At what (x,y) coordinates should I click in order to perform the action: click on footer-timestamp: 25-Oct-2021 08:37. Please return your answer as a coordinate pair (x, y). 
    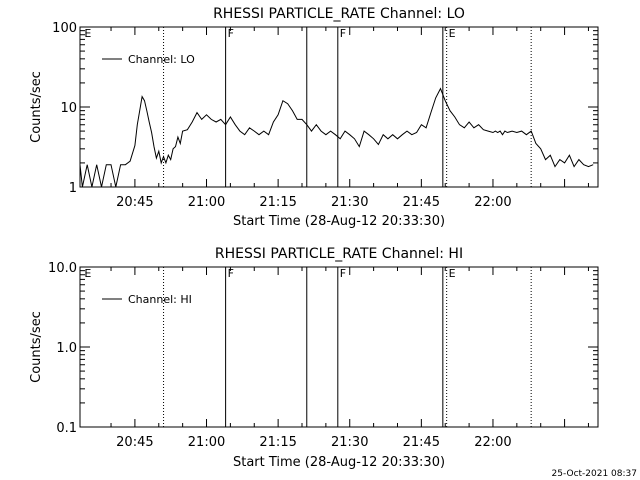
    Looking at the image, I should click on (594, 474).